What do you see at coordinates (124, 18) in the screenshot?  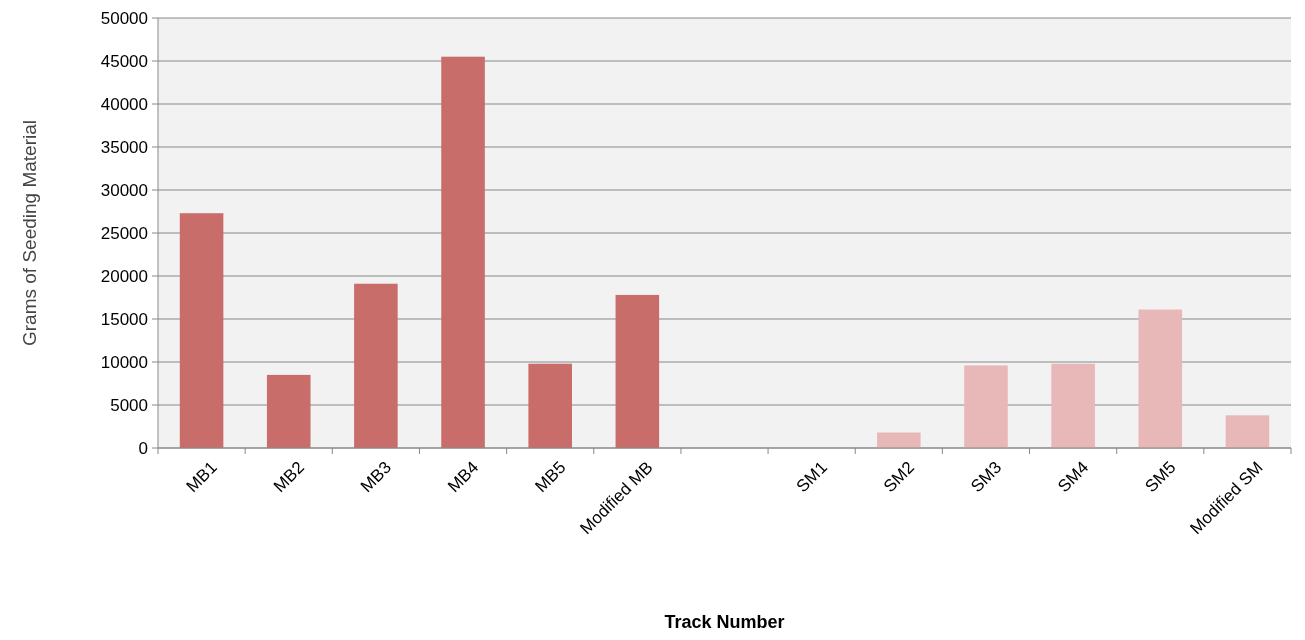 I see `y-tick-label: 50000` at bounding box center [124, 18].